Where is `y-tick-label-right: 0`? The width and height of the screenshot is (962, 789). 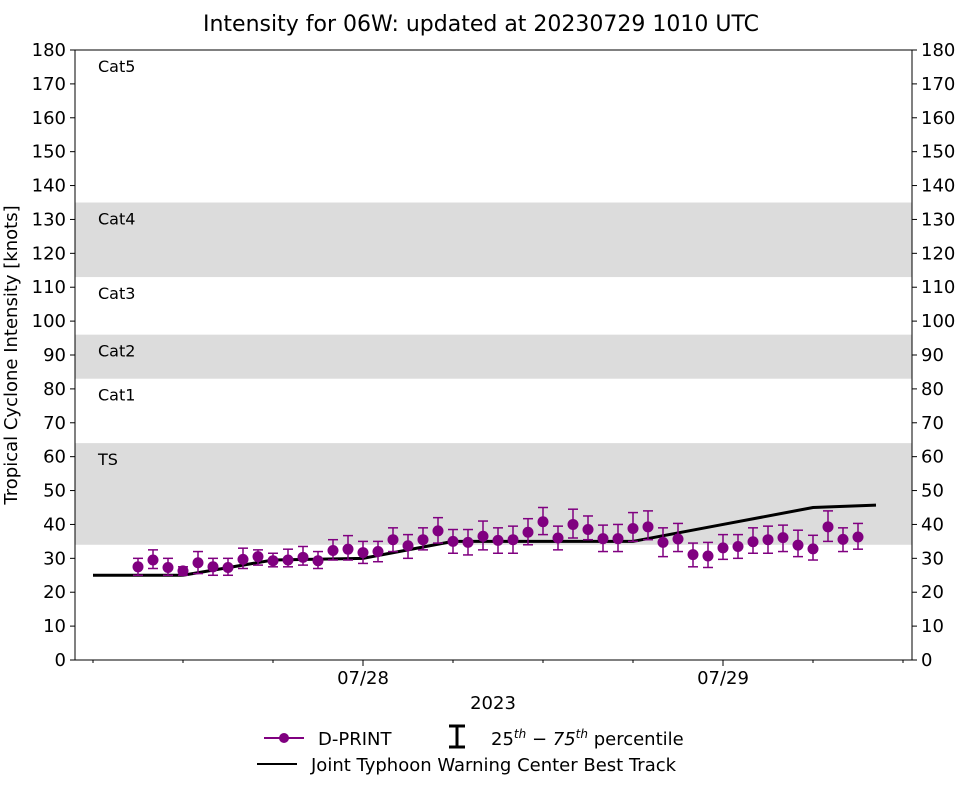
y-tick-label-right: 0 is located at coordinates (926, 660).